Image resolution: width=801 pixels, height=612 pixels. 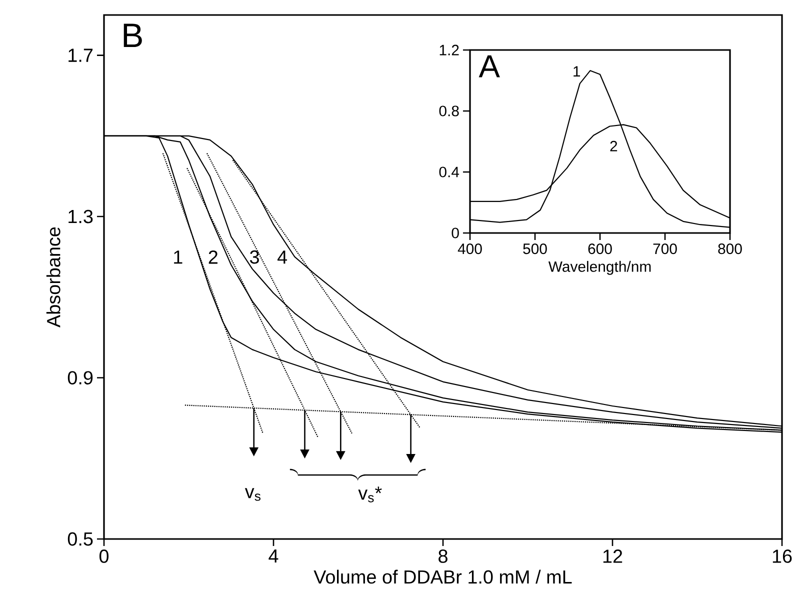 What do you see at coordinates (443, 556) in the screenshot?
I see `x-tick-label: 8` at bounding box center [443, 556].